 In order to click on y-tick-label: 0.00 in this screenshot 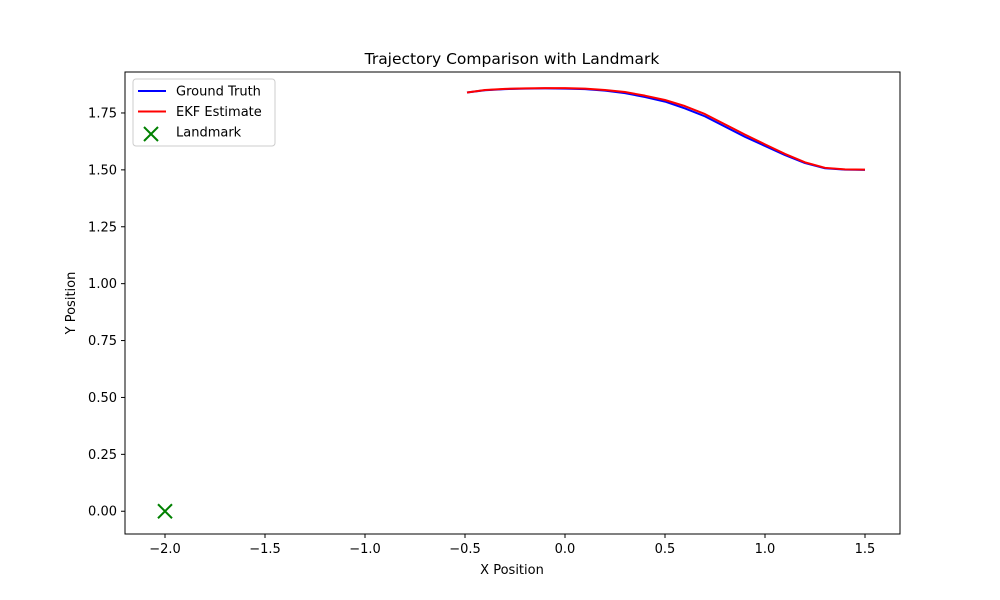, I will do `click(102, 512)`.